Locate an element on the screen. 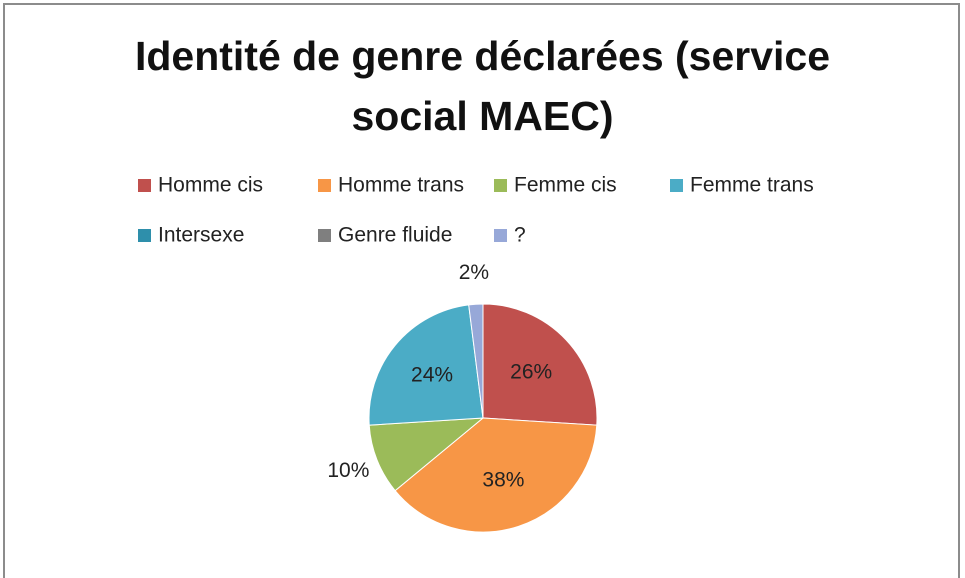 The height and width of the screenshot is (578, 965). data-label: 38% is located at coordinates (503, 479).